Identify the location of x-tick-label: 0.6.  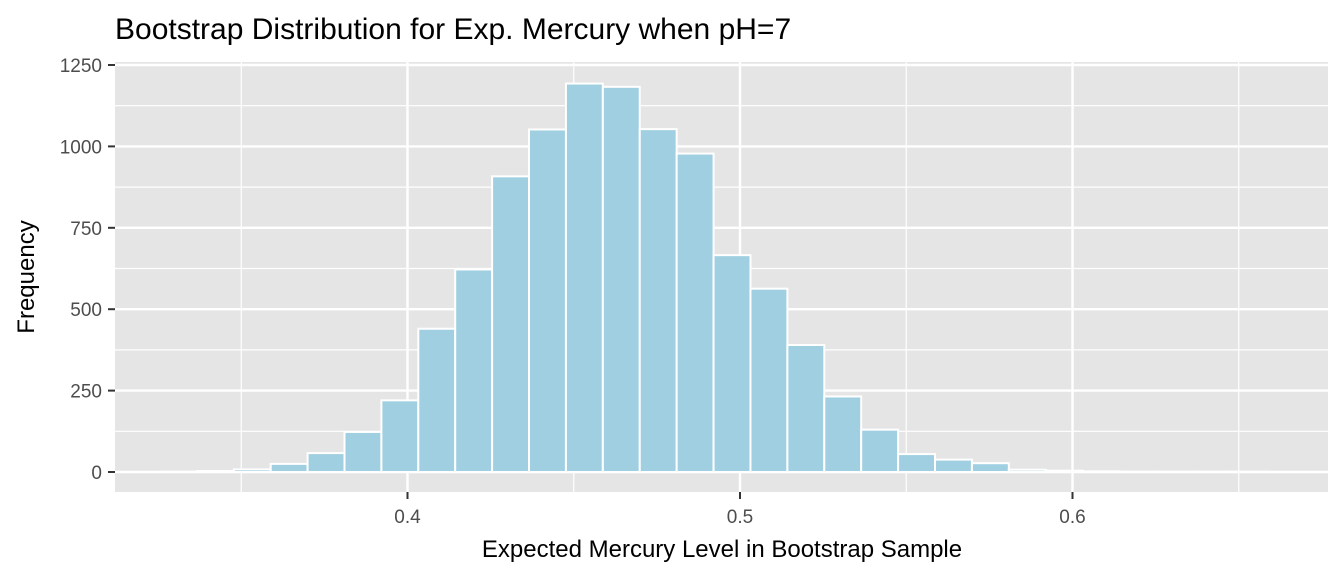
(1072, 517).